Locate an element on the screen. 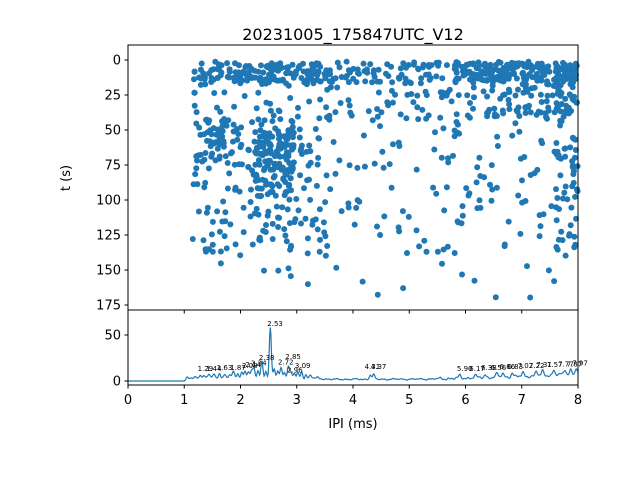  peak-annotation: 2.85 is located at coordinates (293, 357).